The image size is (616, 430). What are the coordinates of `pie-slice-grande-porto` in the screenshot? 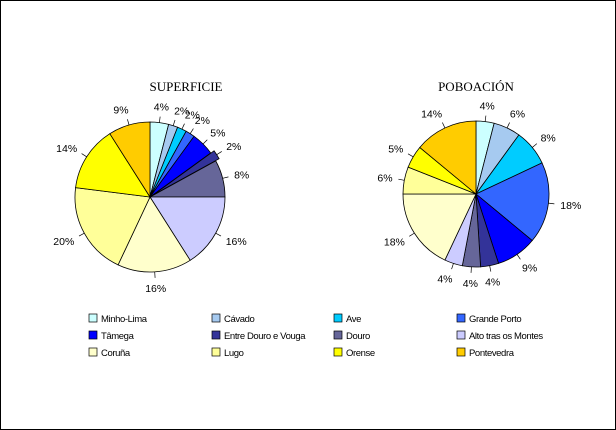 It's located at (512, 202).